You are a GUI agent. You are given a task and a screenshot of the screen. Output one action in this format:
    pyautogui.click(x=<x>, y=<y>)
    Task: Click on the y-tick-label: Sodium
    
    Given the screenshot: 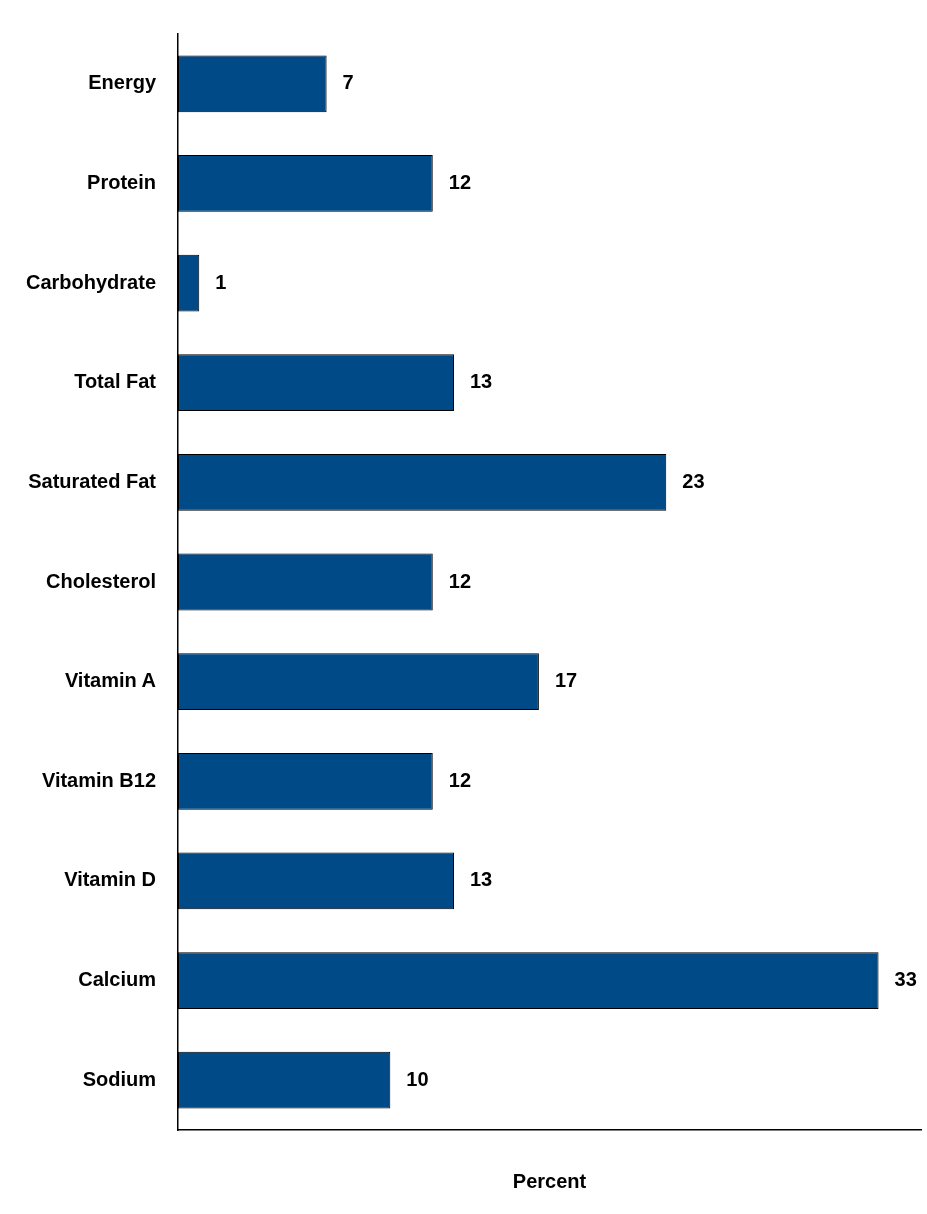 What is the action you would take?
    pyautogui.click(x=119, y=1078)
    